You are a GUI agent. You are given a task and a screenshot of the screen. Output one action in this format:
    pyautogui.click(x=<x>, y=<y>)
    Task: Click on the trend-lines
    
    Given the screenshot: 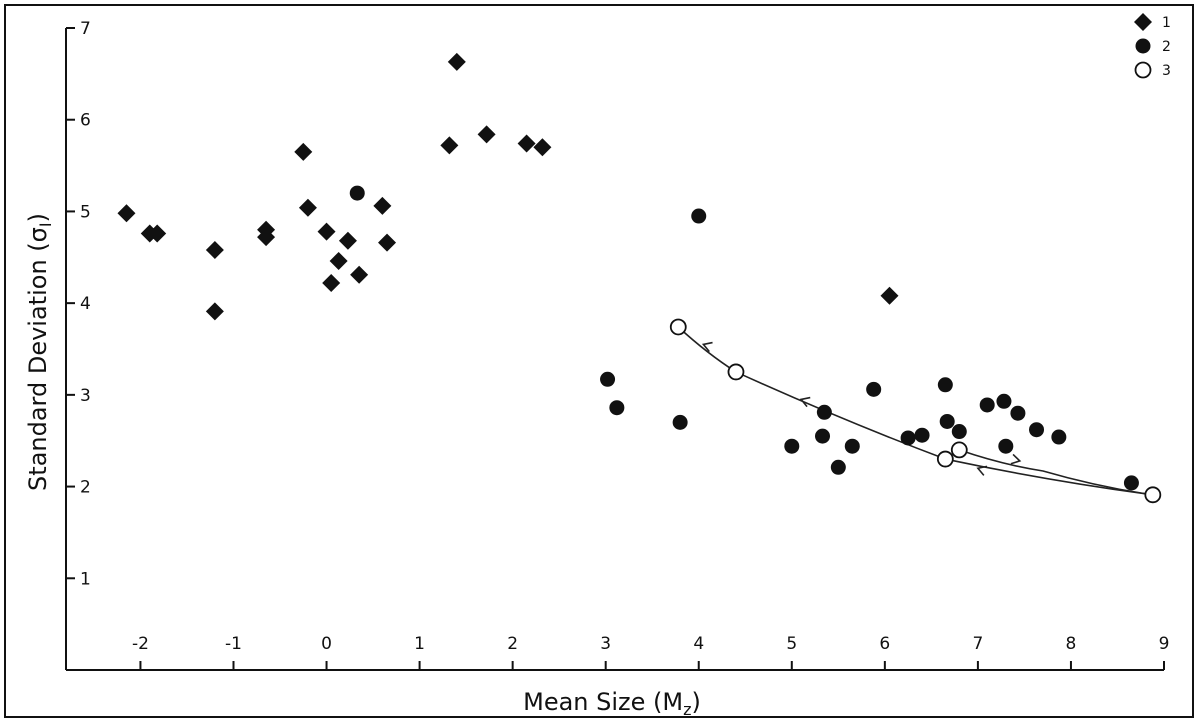 What is the action you would take?
    pyautogui.click(x=915, y=411)
    